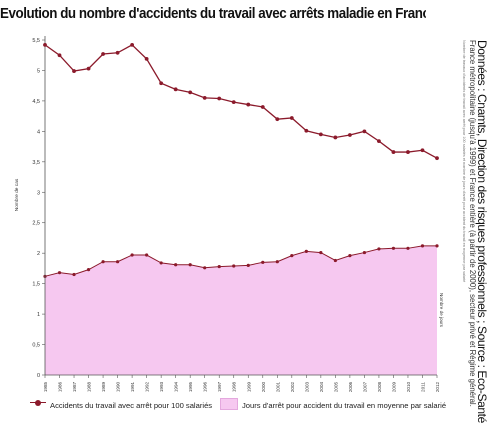 This screenshot has width=500, height=423. Describe the element at coordinates (74, 386) in the screenshot. I see `x-tick-label: 1987` at that location.